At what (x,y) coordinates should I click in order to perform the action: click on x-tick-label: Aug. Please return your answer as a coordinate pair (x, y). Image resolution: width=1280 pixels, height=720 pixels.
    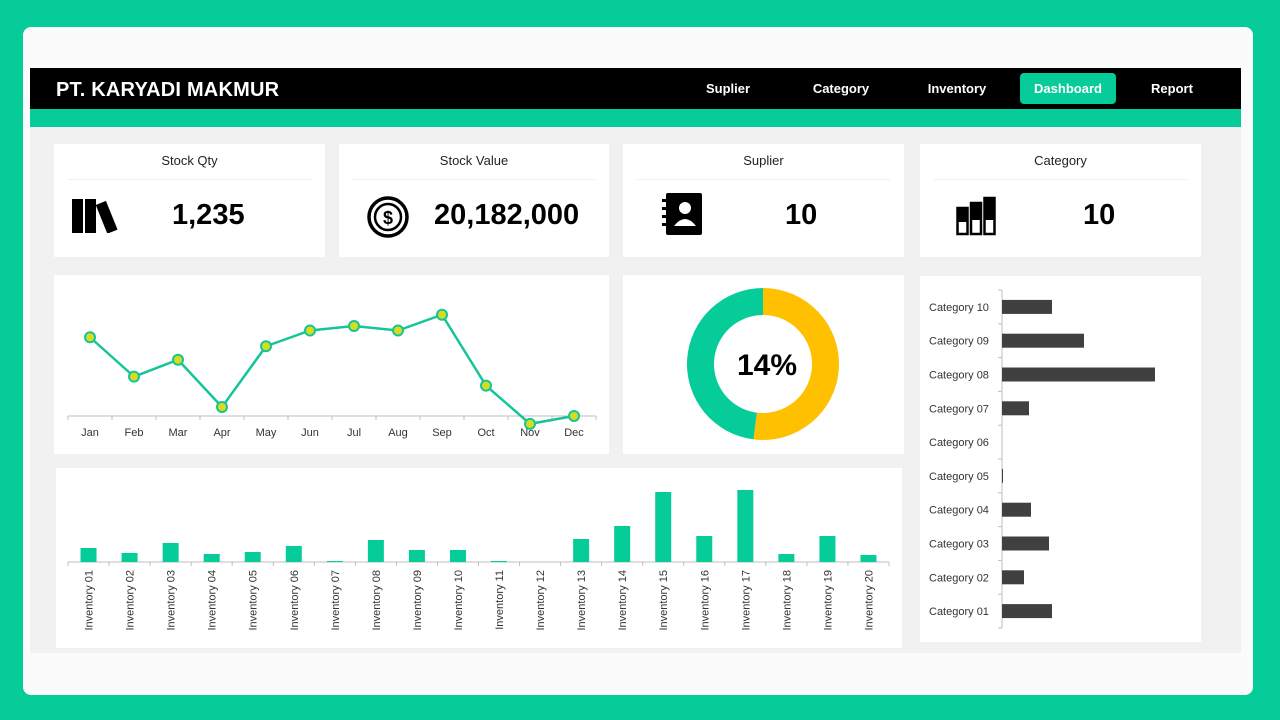
    Looking at the image, I should click on (398, 433).